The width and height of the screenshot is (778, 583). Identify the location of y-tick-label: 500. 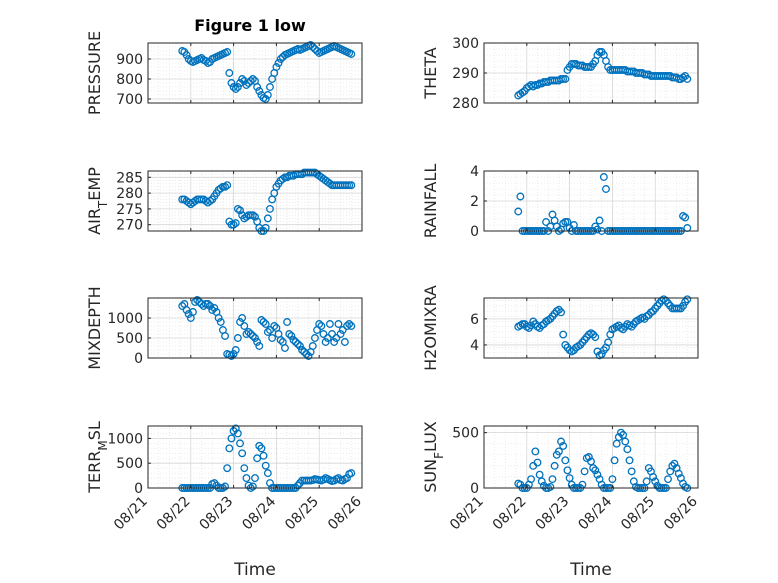
(465, 434).